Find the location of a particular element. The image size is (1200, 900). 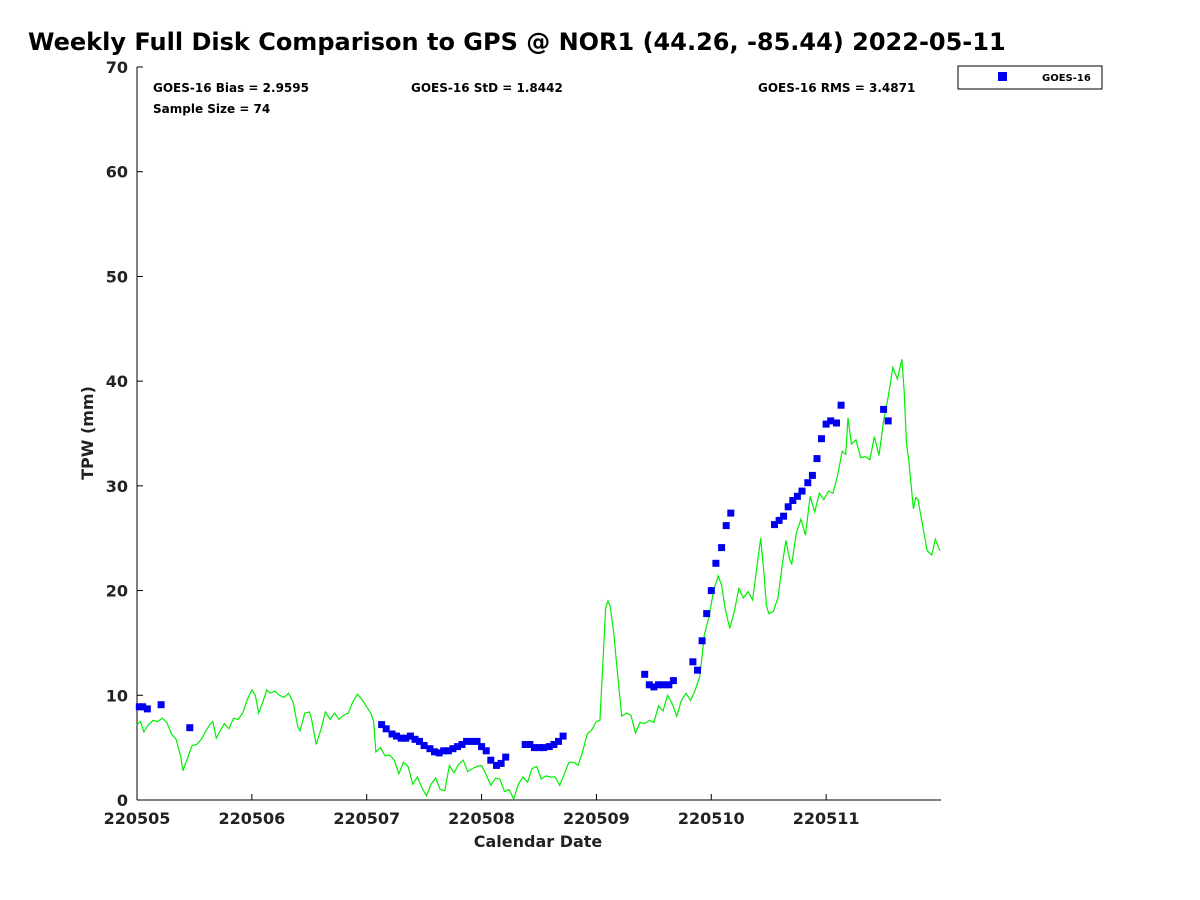

x-tick-label: 220510 is located at coordinates (711, 818).